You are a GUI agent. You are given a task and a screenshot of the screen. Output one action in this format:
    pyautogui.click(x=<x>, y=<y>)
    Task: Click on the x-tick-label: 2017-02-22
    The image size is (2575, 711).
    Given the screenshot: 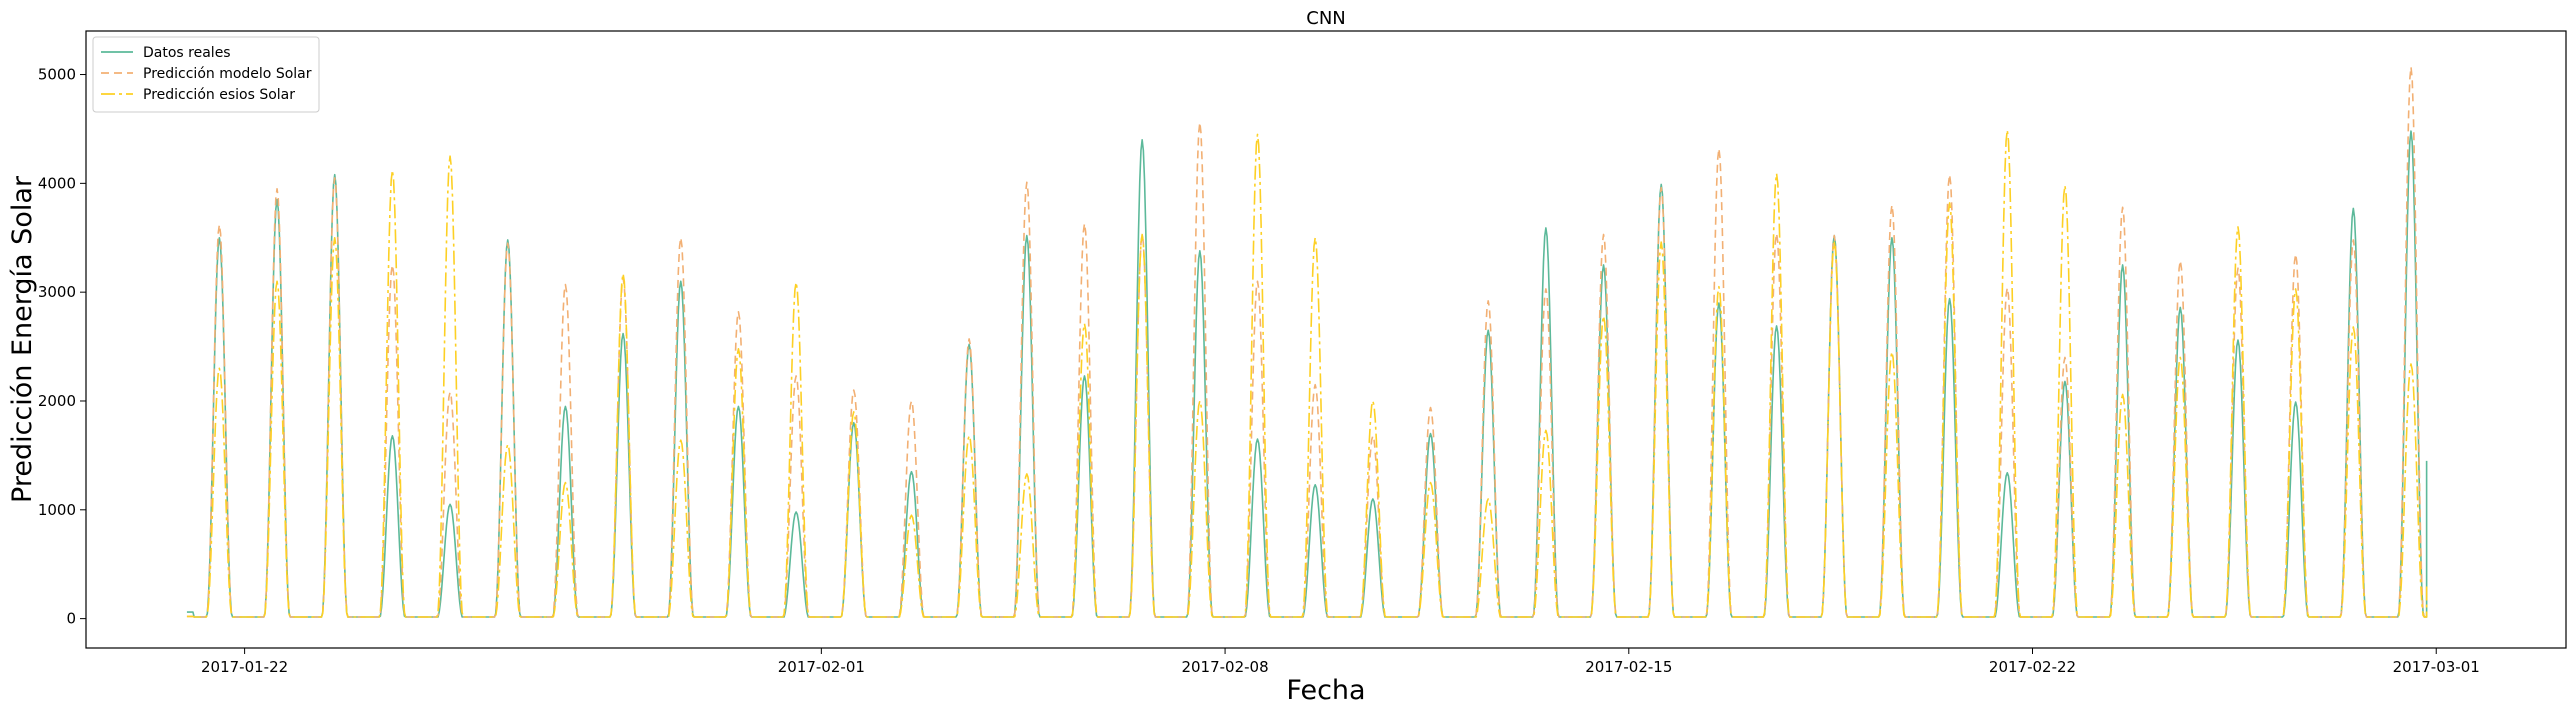 What is the action you would take?
    pyautogui.click(x=2032, y=667)
    